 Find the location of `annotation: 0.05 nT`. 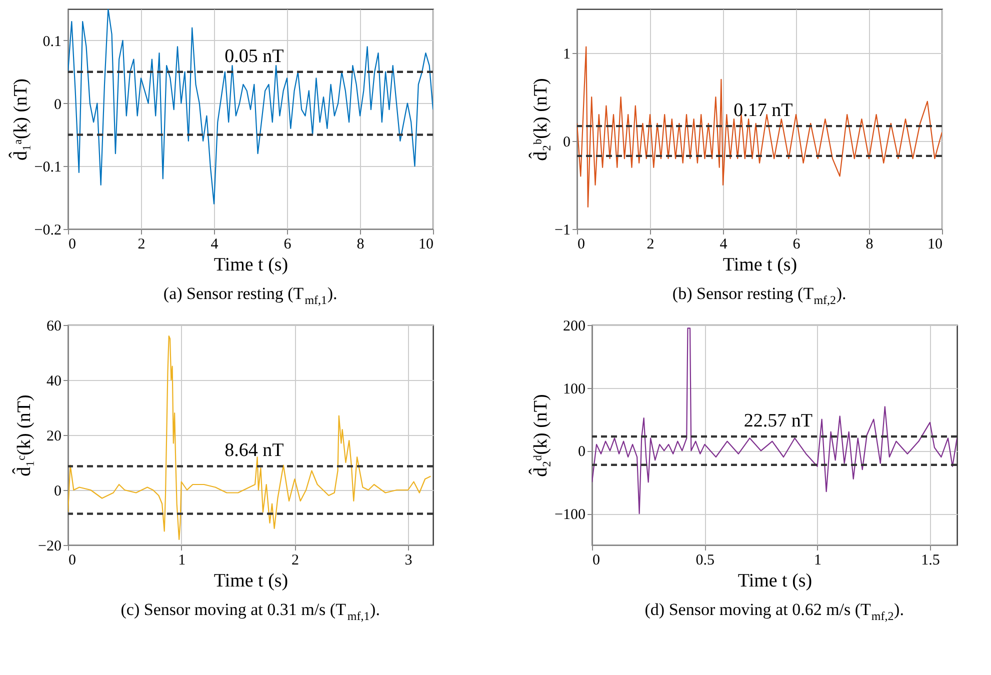

annotation: 0.05 nT is located at coordinates (254, 56).